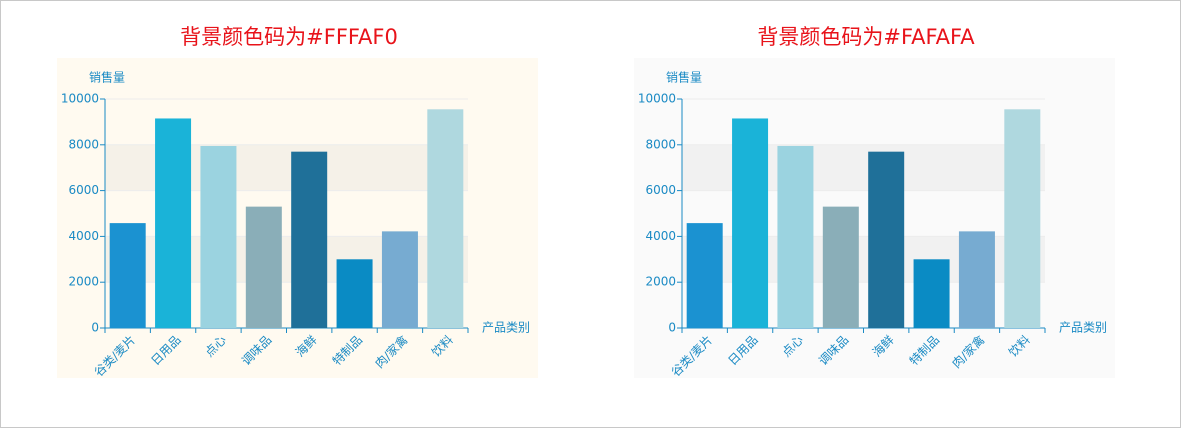  What do you see at coordinates (289, 37) in the screenshot?
I see `chart-title: 背景颜色码为#FFFAF0` at bounding box center [289, 37].